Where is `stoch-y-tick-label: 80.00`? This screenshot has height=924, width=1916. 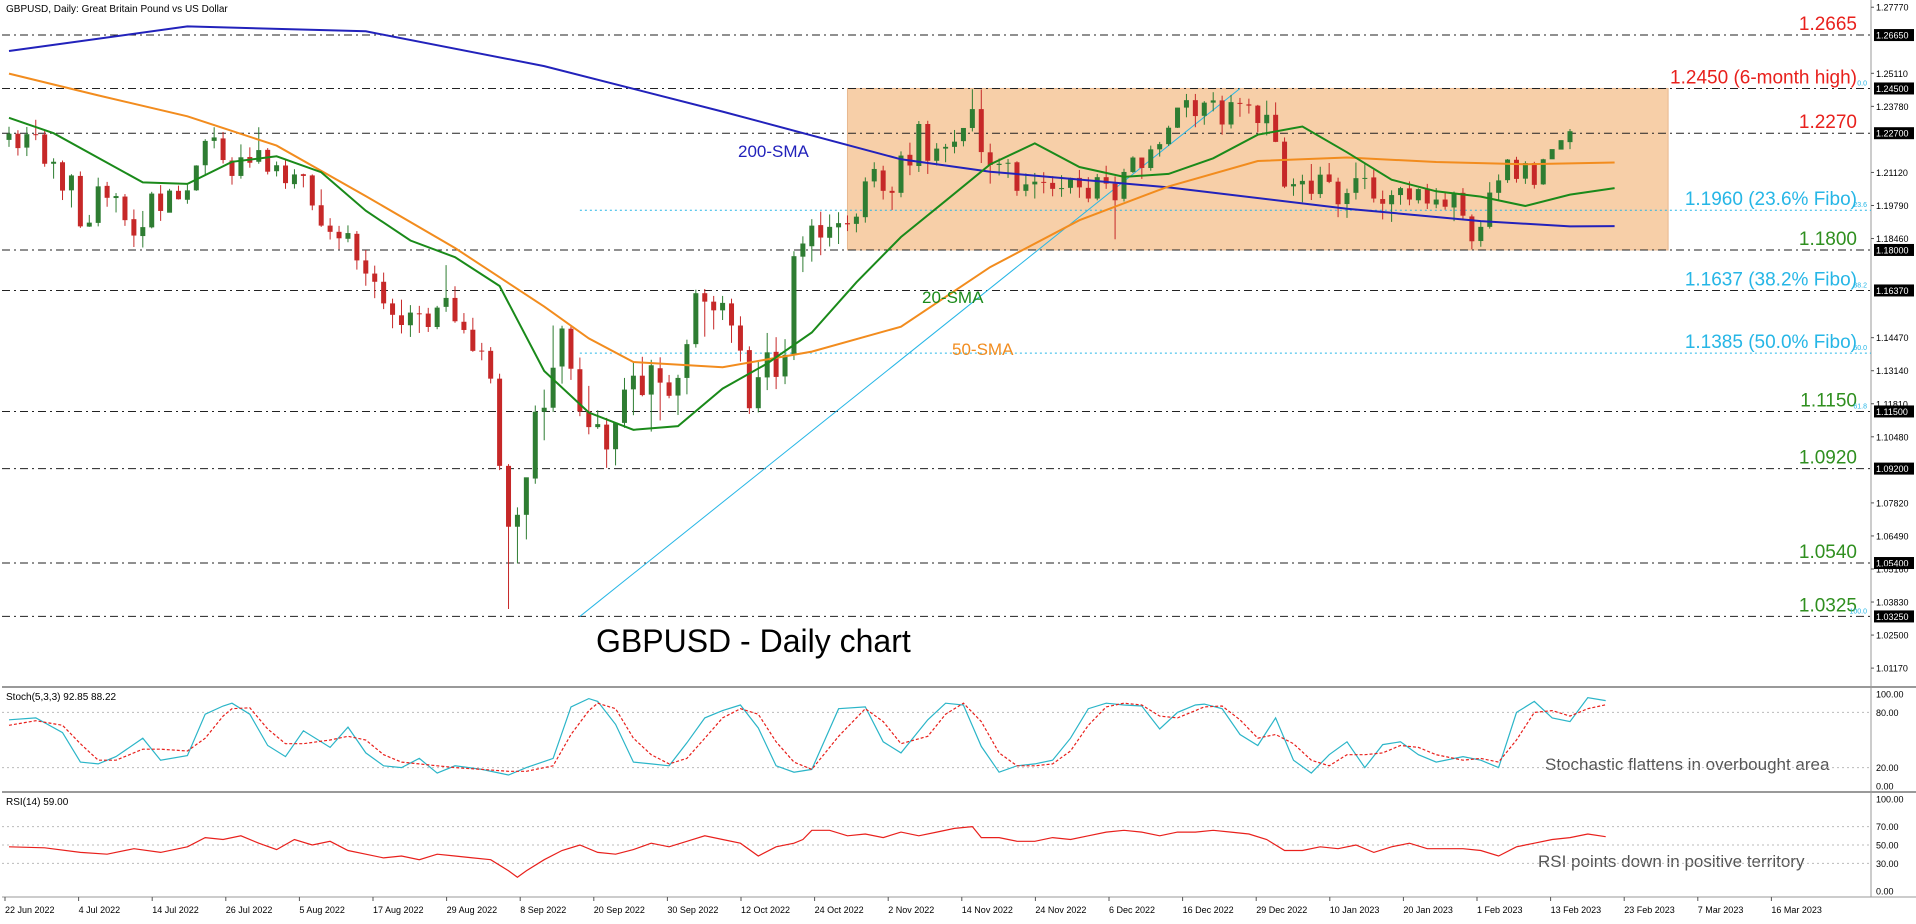
stoch-y-tick-label: 80.00 is located at coordinates (1887, 713).